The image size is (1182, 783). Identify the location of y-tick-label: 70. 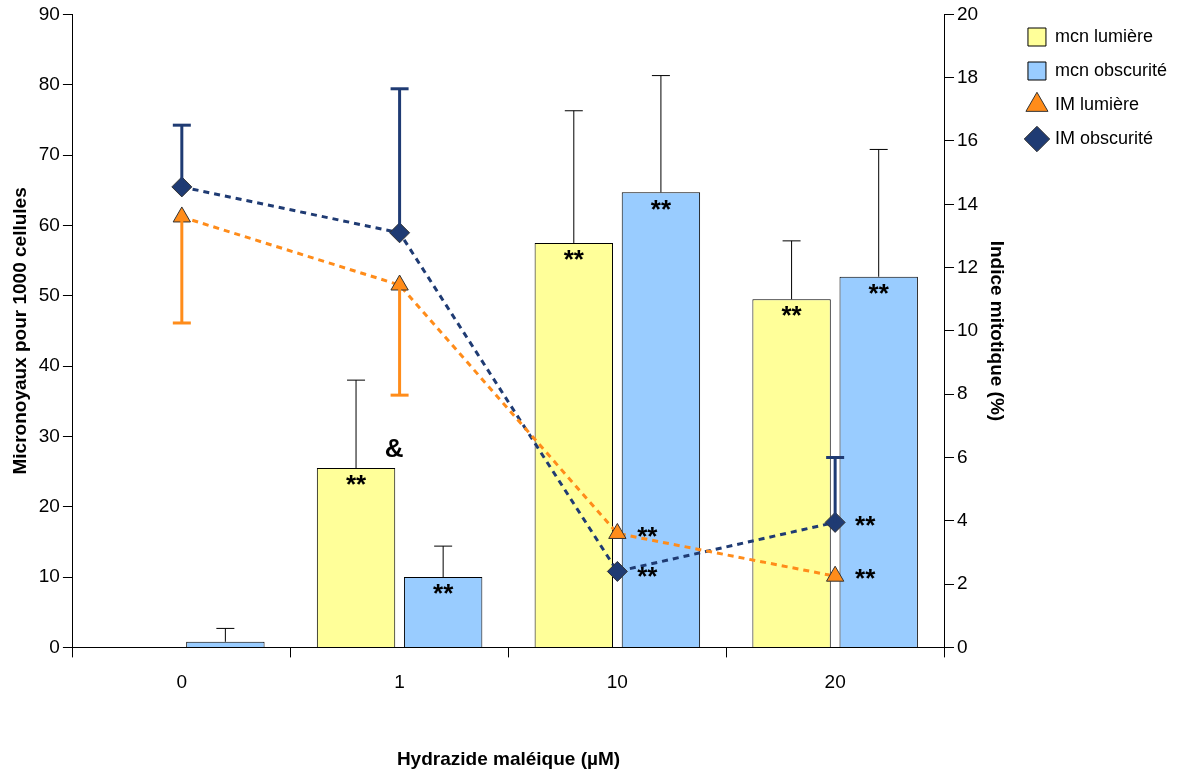
(49, 154).